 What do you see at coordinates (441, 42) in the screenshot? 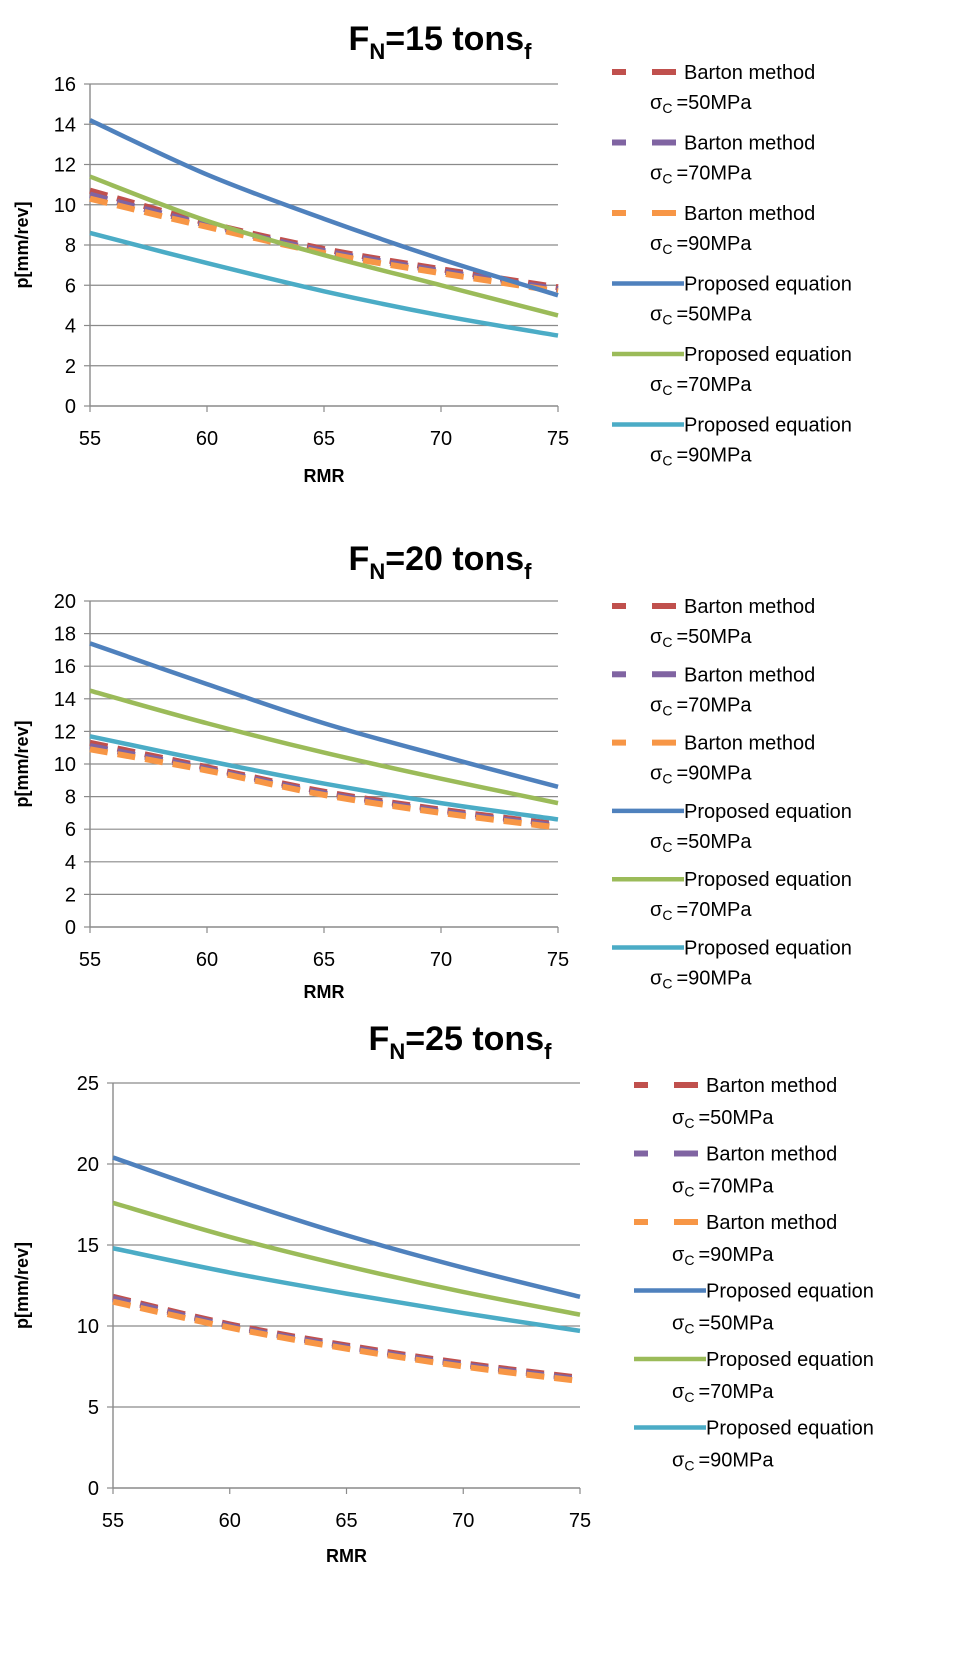
I see `chart-title: FN=15 tonsf` at bounding box center [441, 42].